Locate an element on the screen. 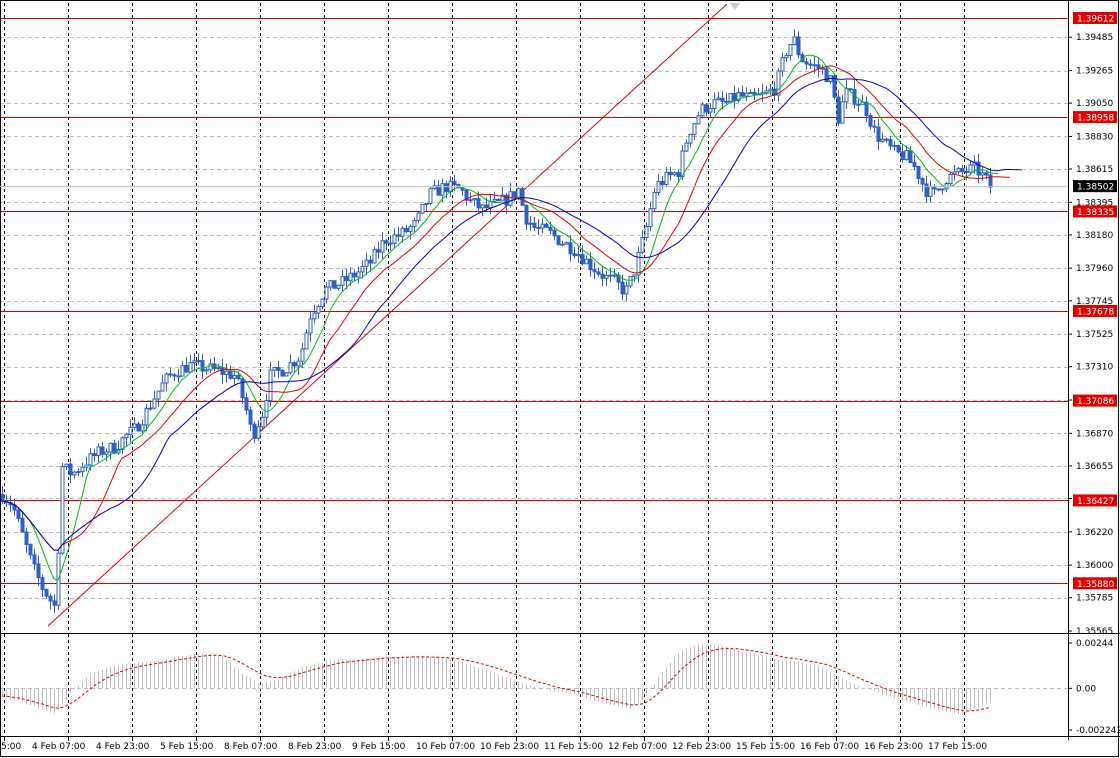  price-tick-label: 1.38830 is located at coordinates (1094, 137).